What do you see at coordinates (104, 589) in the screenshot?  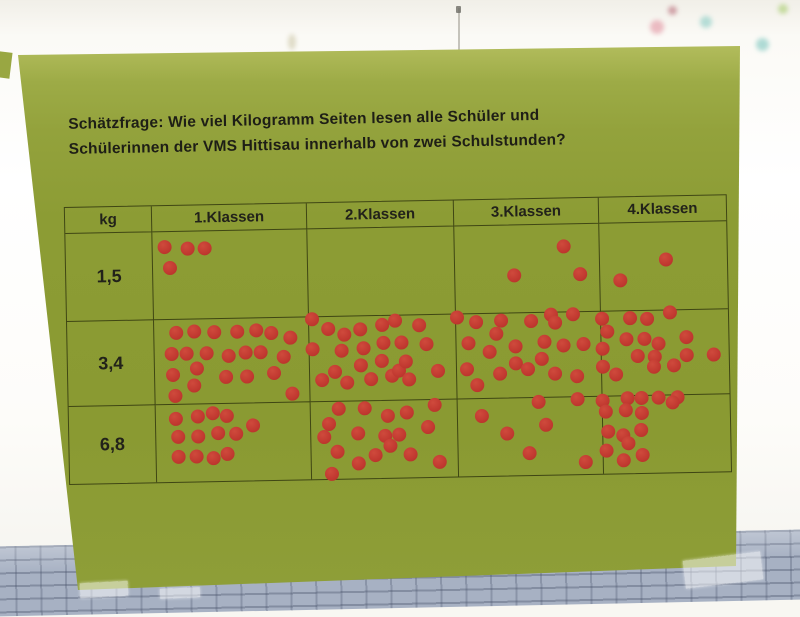 I see `tape-bottom-left` at bounding box center [104, 589].